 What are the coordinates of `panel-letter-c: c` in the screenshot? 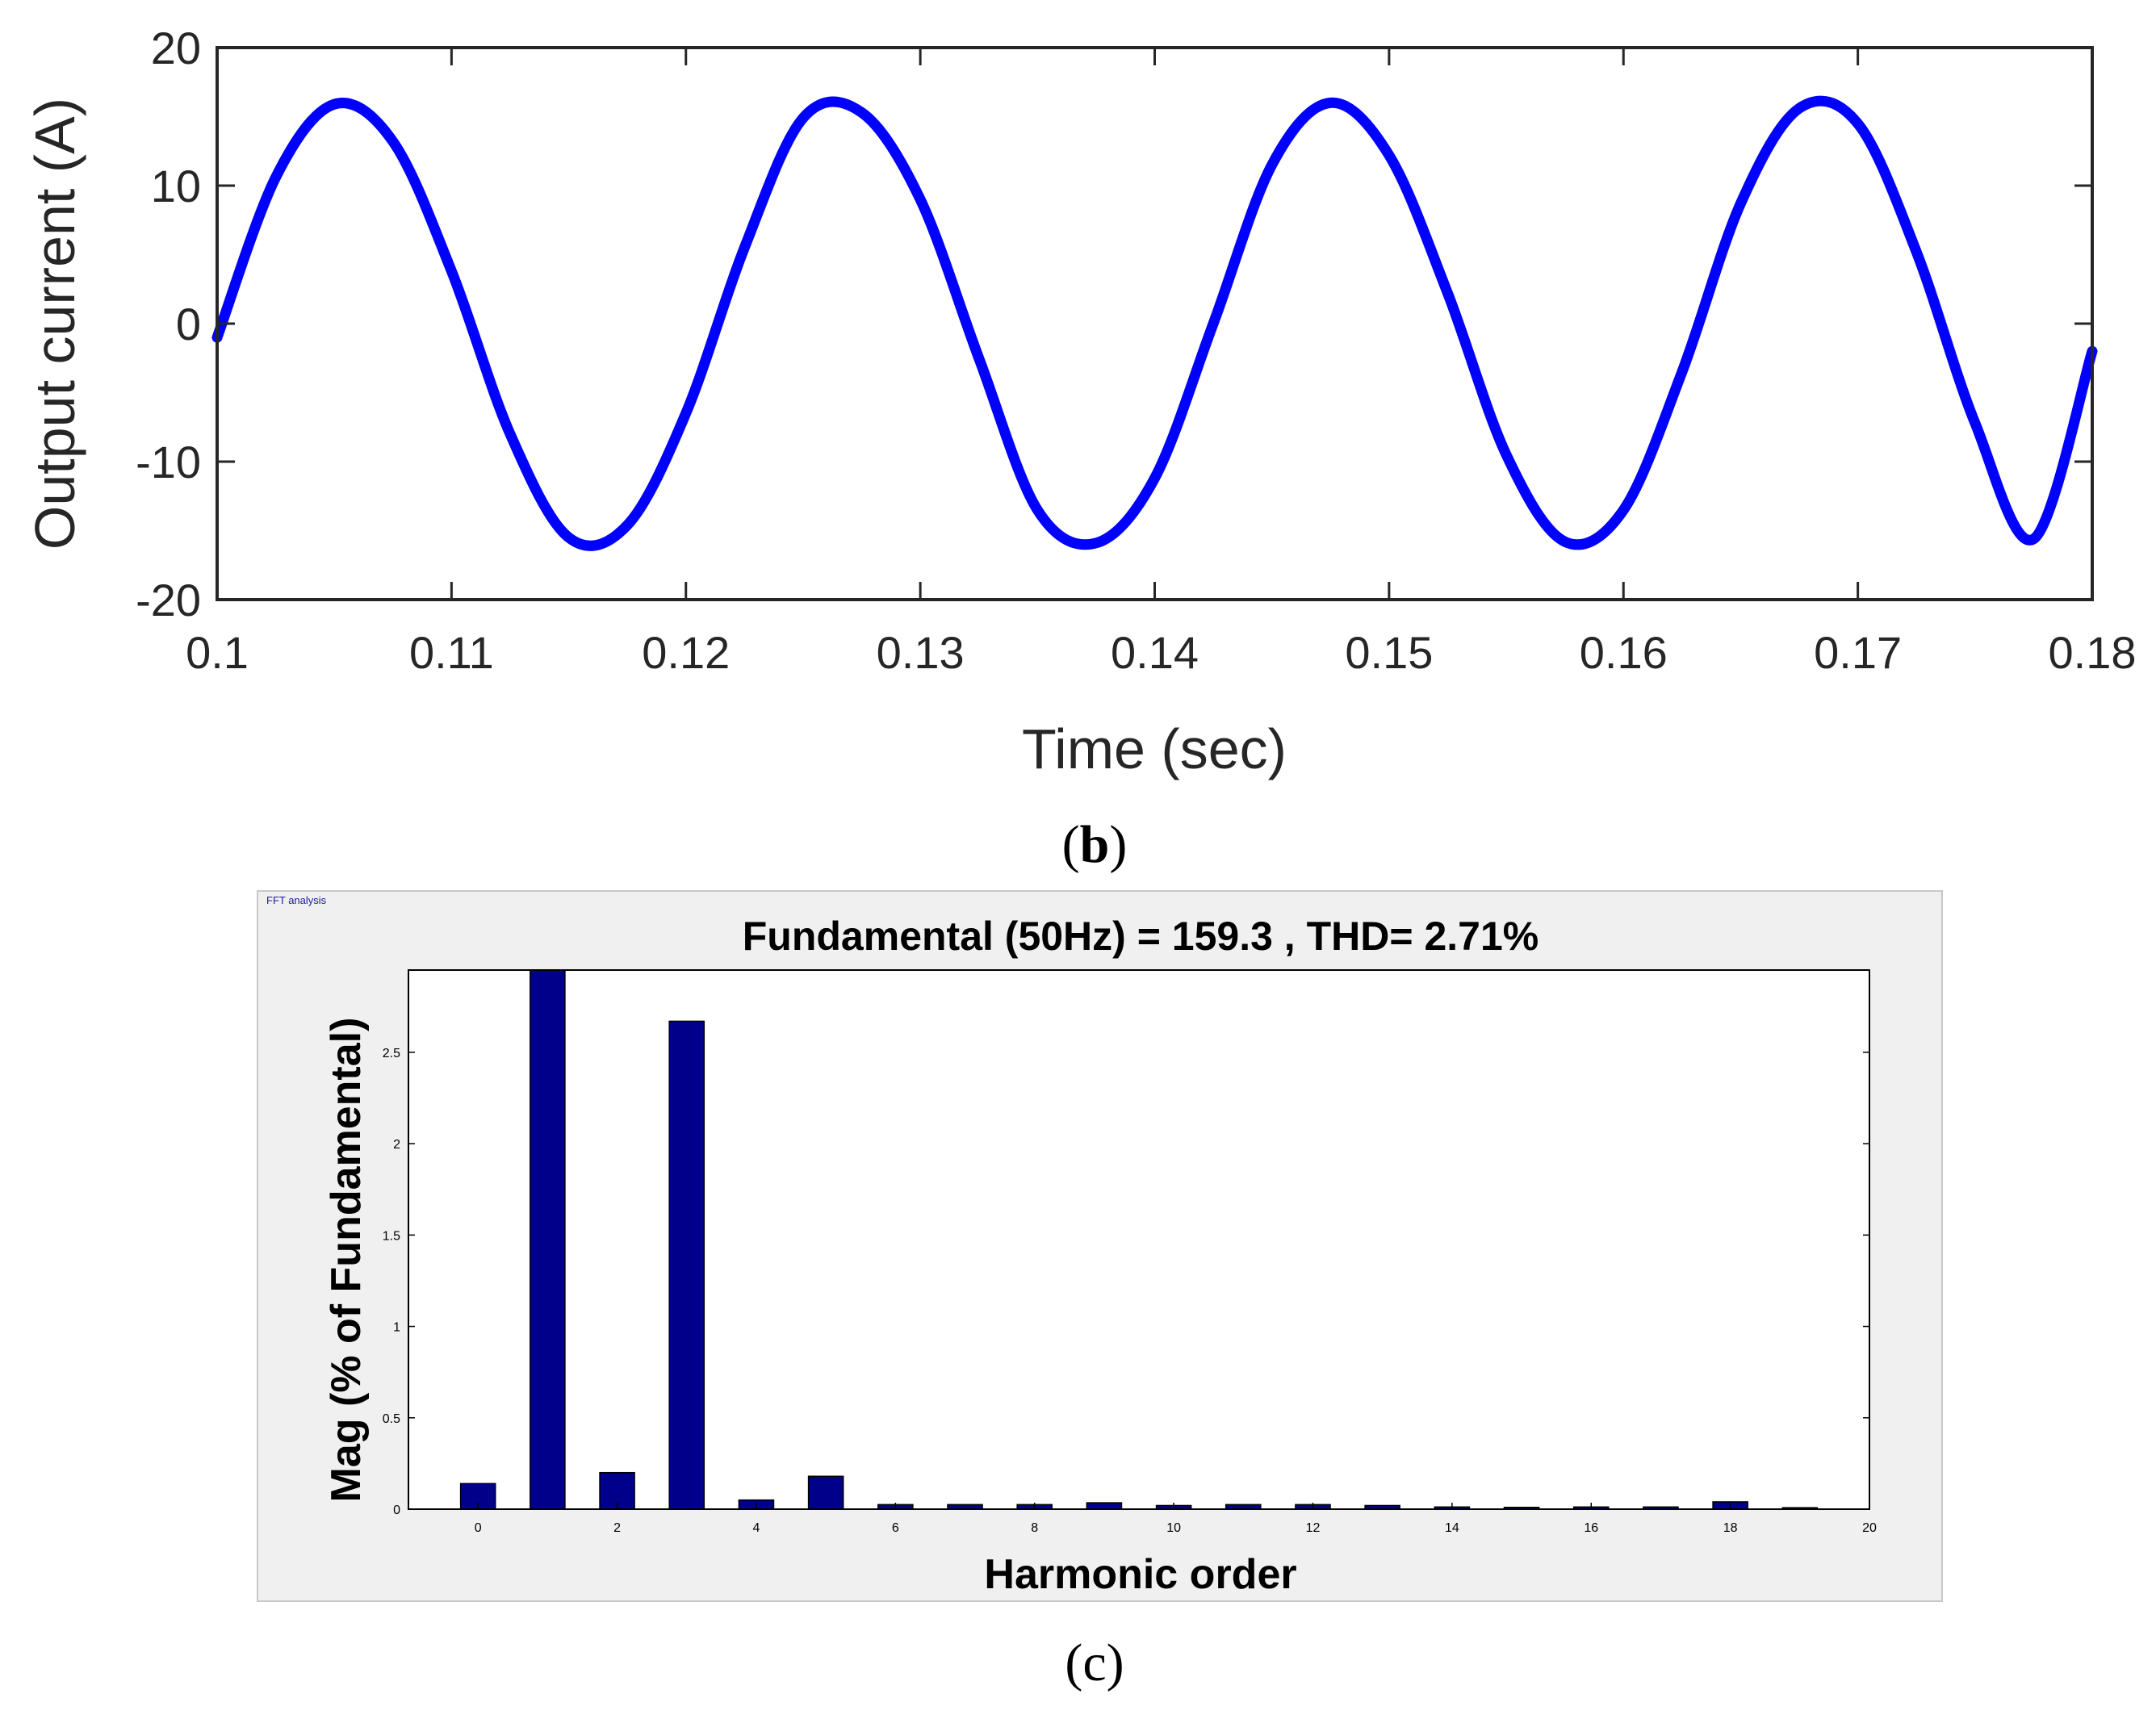 It's located at (1094, 1662).